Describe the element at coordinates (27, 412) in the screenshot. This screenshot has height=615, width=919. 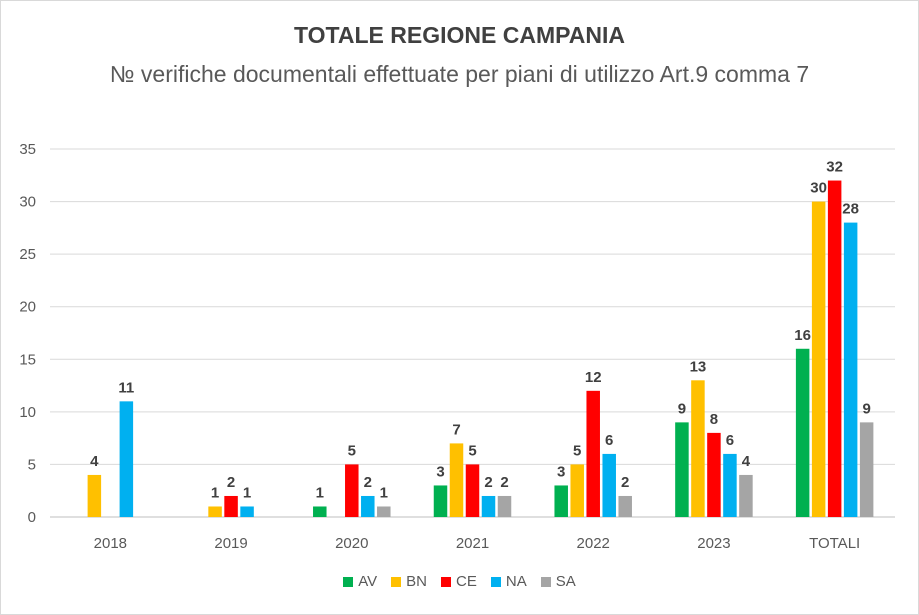
I see `y-tick-label: 10` at that location.